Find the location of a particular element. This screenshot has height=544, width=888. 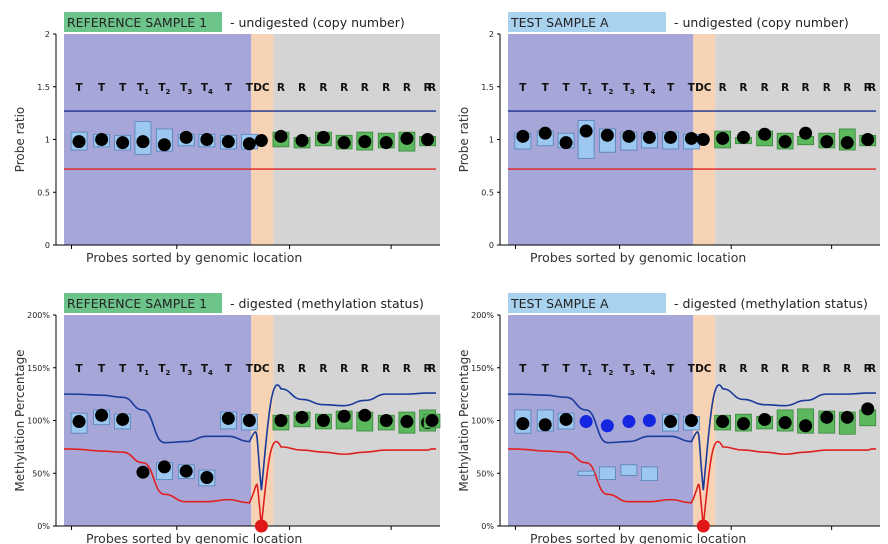

sample-label: REFERENCE SAMPLE 1 is located at coordinates (137, 22).